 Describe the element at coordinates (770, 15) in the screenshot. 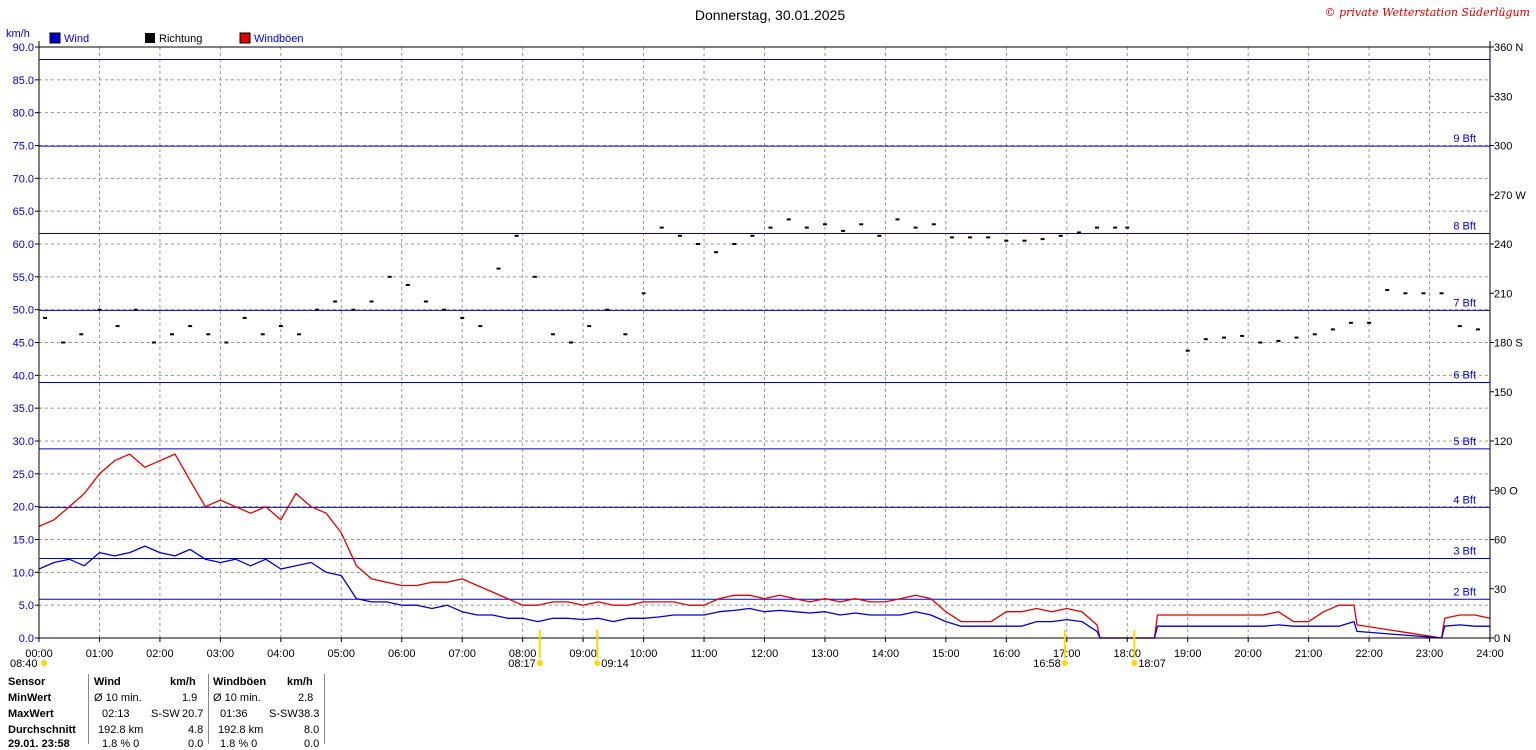

I see `chart-title: Donnerstag, 30.01.2025` at that location.